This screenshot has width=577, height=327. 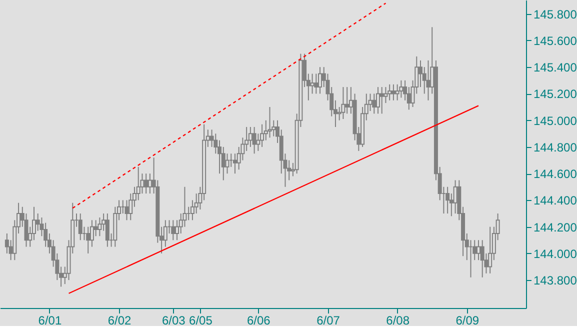 I want to click on y-tick-label: 145.800, so click(x=555, y=14).